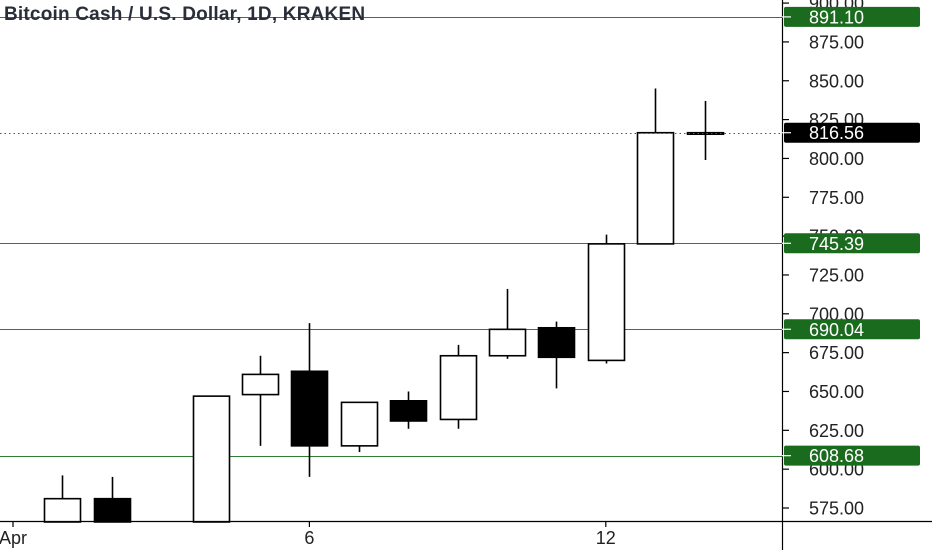  What do you see at coordinates (836, 244) in the screenshot?
I see `level-badge-label: 745.39` at bounding box center [836, 244].